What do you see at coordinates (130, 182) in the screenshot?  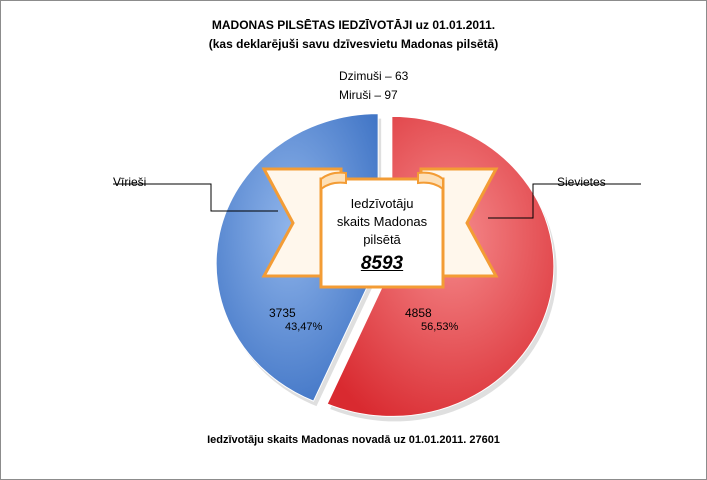 I see `male-slice-label: Vīrieši` at bounding box center [130, 182].